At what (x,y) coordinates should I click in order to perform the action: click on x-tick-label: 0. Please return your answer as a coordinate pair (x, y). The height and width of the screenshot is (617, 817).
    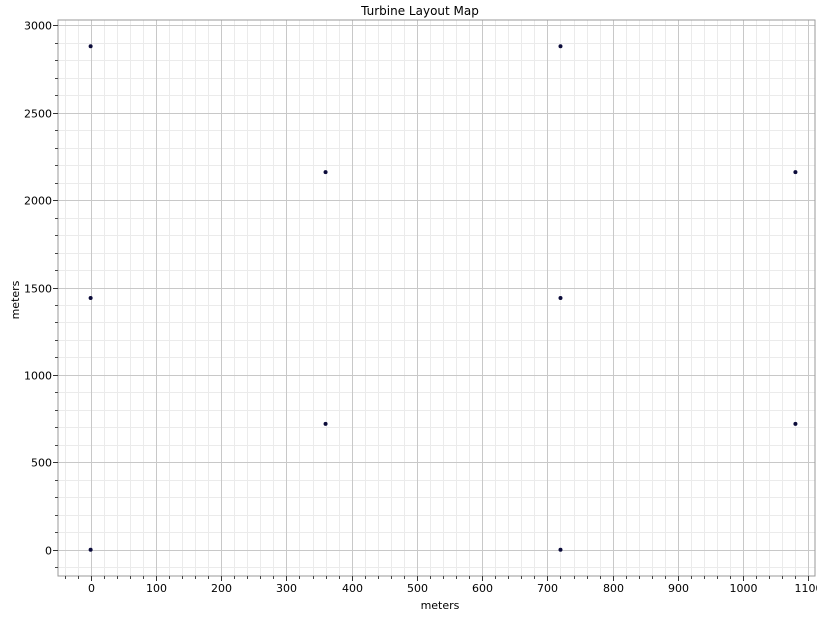
    Looking at the image, I should click on (91, 588).